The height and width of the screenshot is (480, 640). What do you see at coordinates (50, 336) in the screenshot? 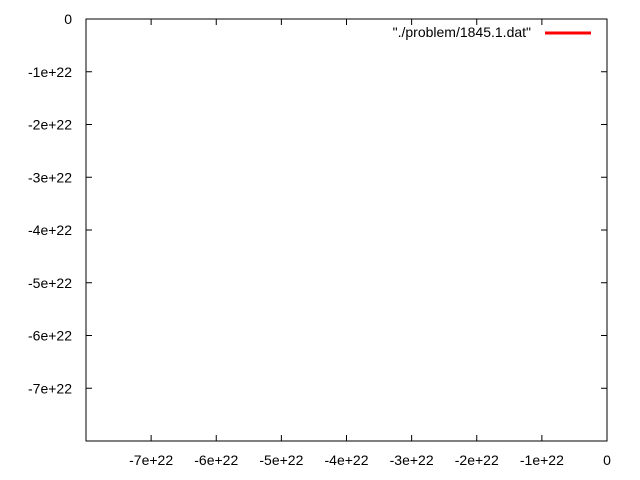
I see `y-tick-label: -6e+22` at bounding box center [50, 336].